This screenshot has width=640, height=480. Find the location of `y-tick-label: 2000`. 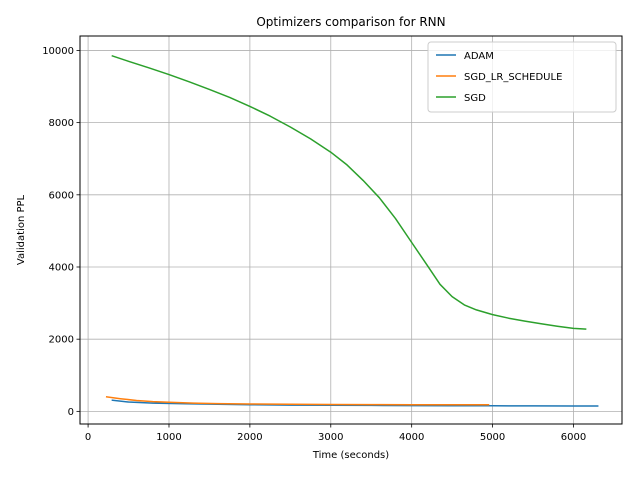

y-tick-label: 2000 is located at coordinates (61, 340).